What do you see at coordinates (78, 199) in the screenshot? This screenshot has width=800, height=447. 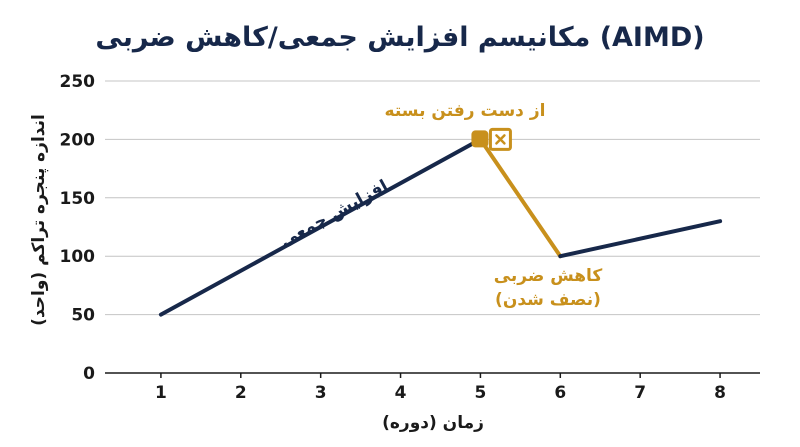 I see `y-tick-label-150: 150` at bounding box center [78, 199].